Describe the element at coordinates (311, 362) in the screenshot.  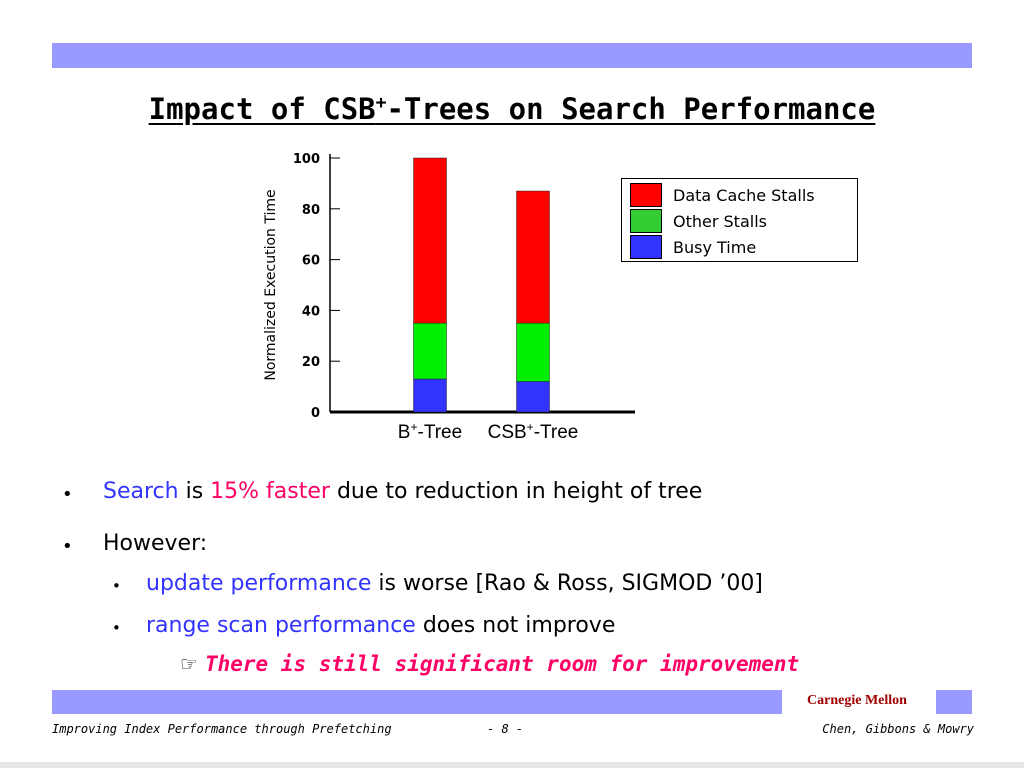
I see `y-tick-label: 20` at that location.